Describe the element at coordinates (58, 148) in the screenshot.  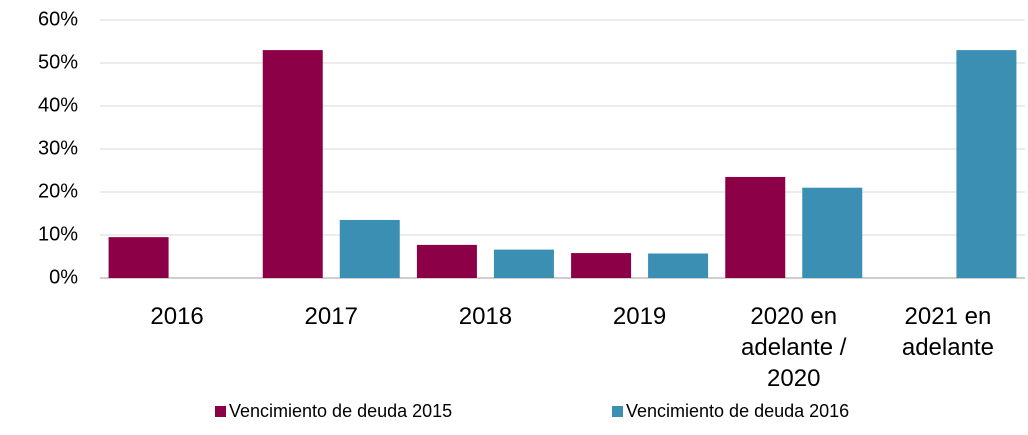
I see `y-tick-label: 30%` at that location.